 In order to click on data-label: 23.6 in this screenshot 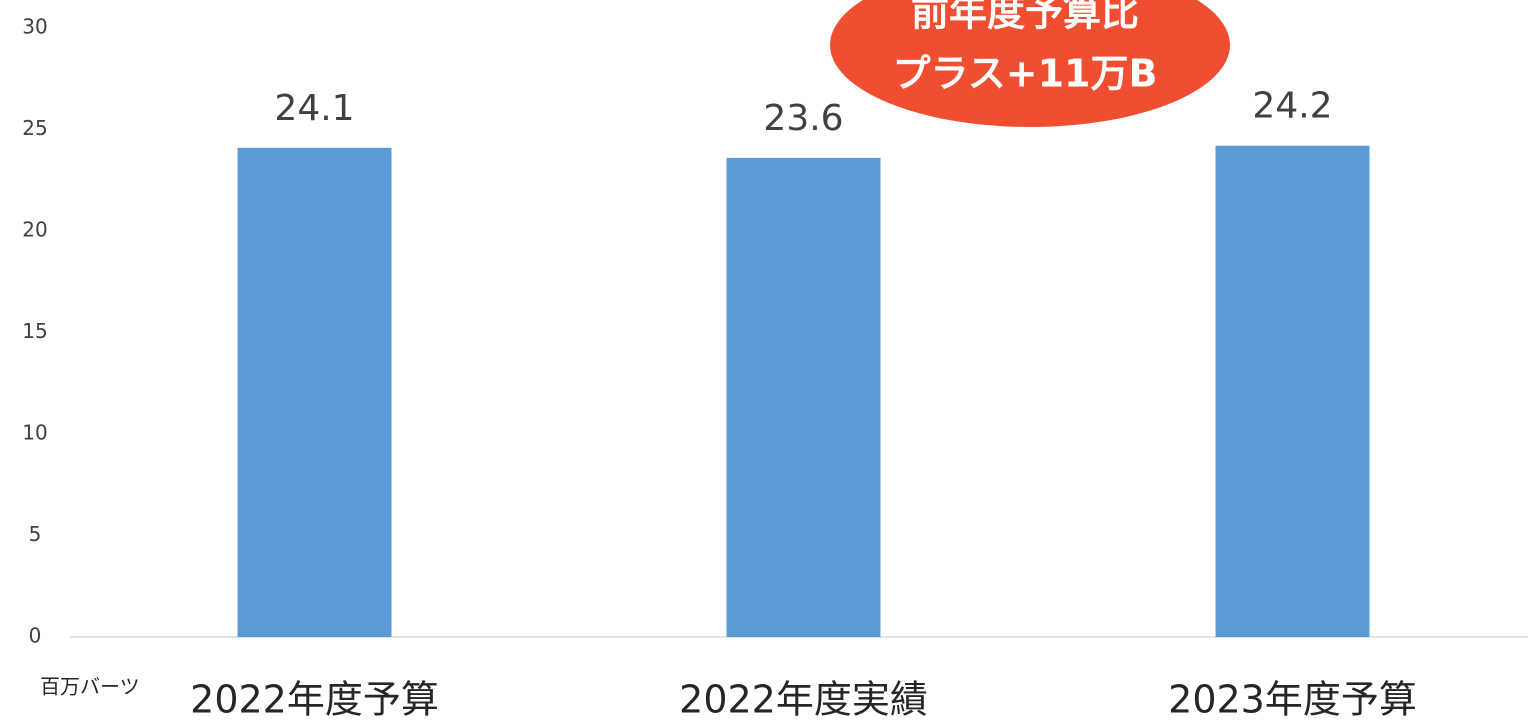, I will do `click(803, 118)`.